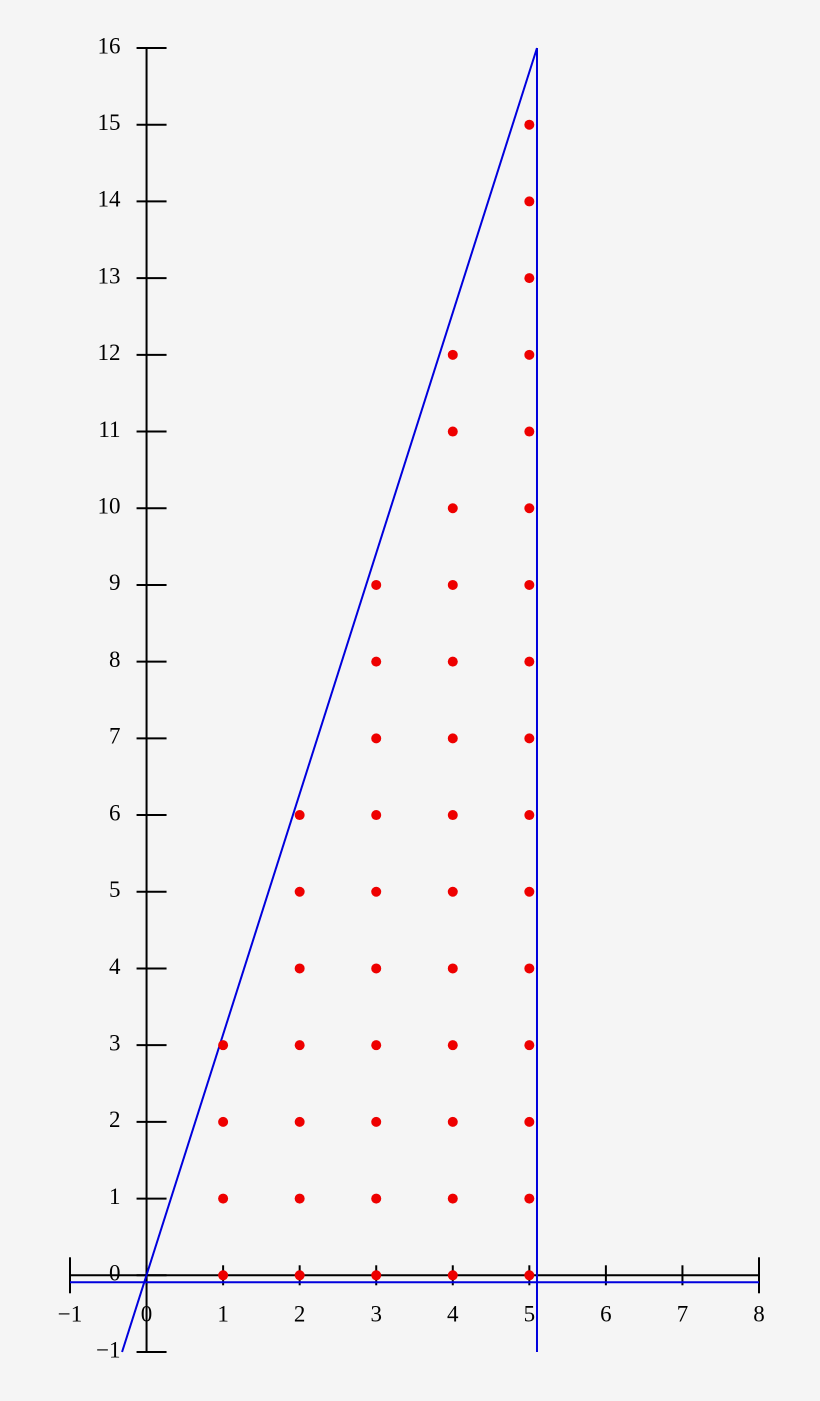  What do you see at coordinates (109, 352) in the screenshot?
I see `y-tick-label: 12` at bounding box center [109, 352].